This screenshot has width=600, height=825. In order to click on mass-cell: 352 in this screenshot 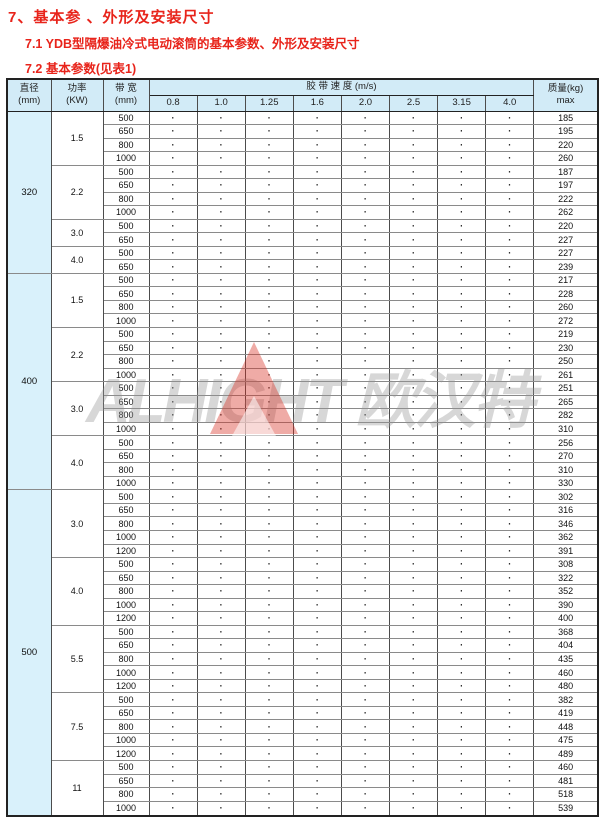, I will do `click(566, 591)`.